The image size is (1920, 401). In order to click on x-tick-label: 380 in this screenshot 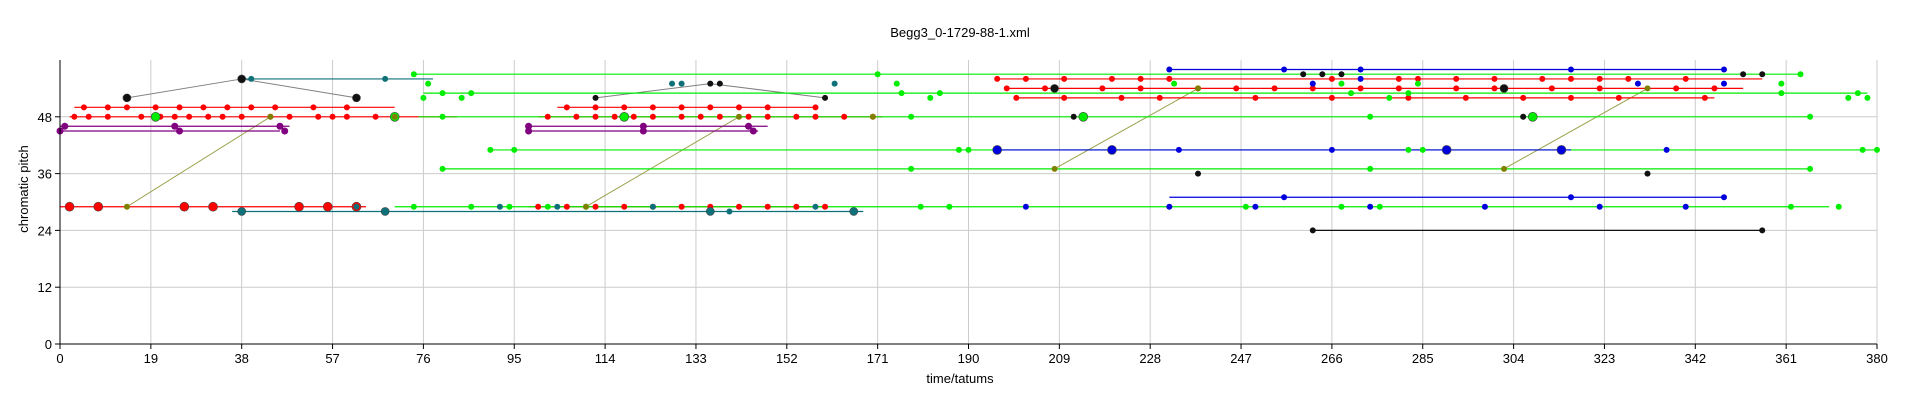, I will do `click(1877, 358)`.